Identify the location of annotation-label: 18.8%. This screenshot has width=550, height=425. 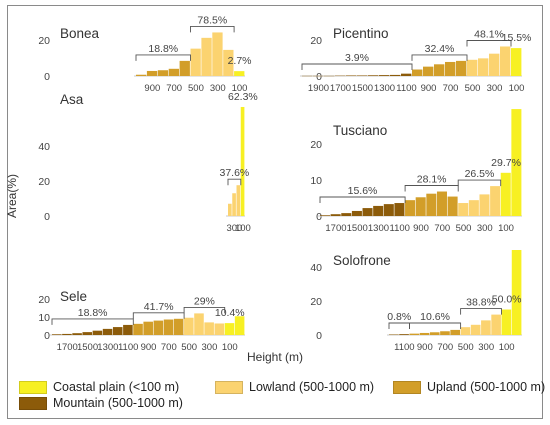
(163, 49).